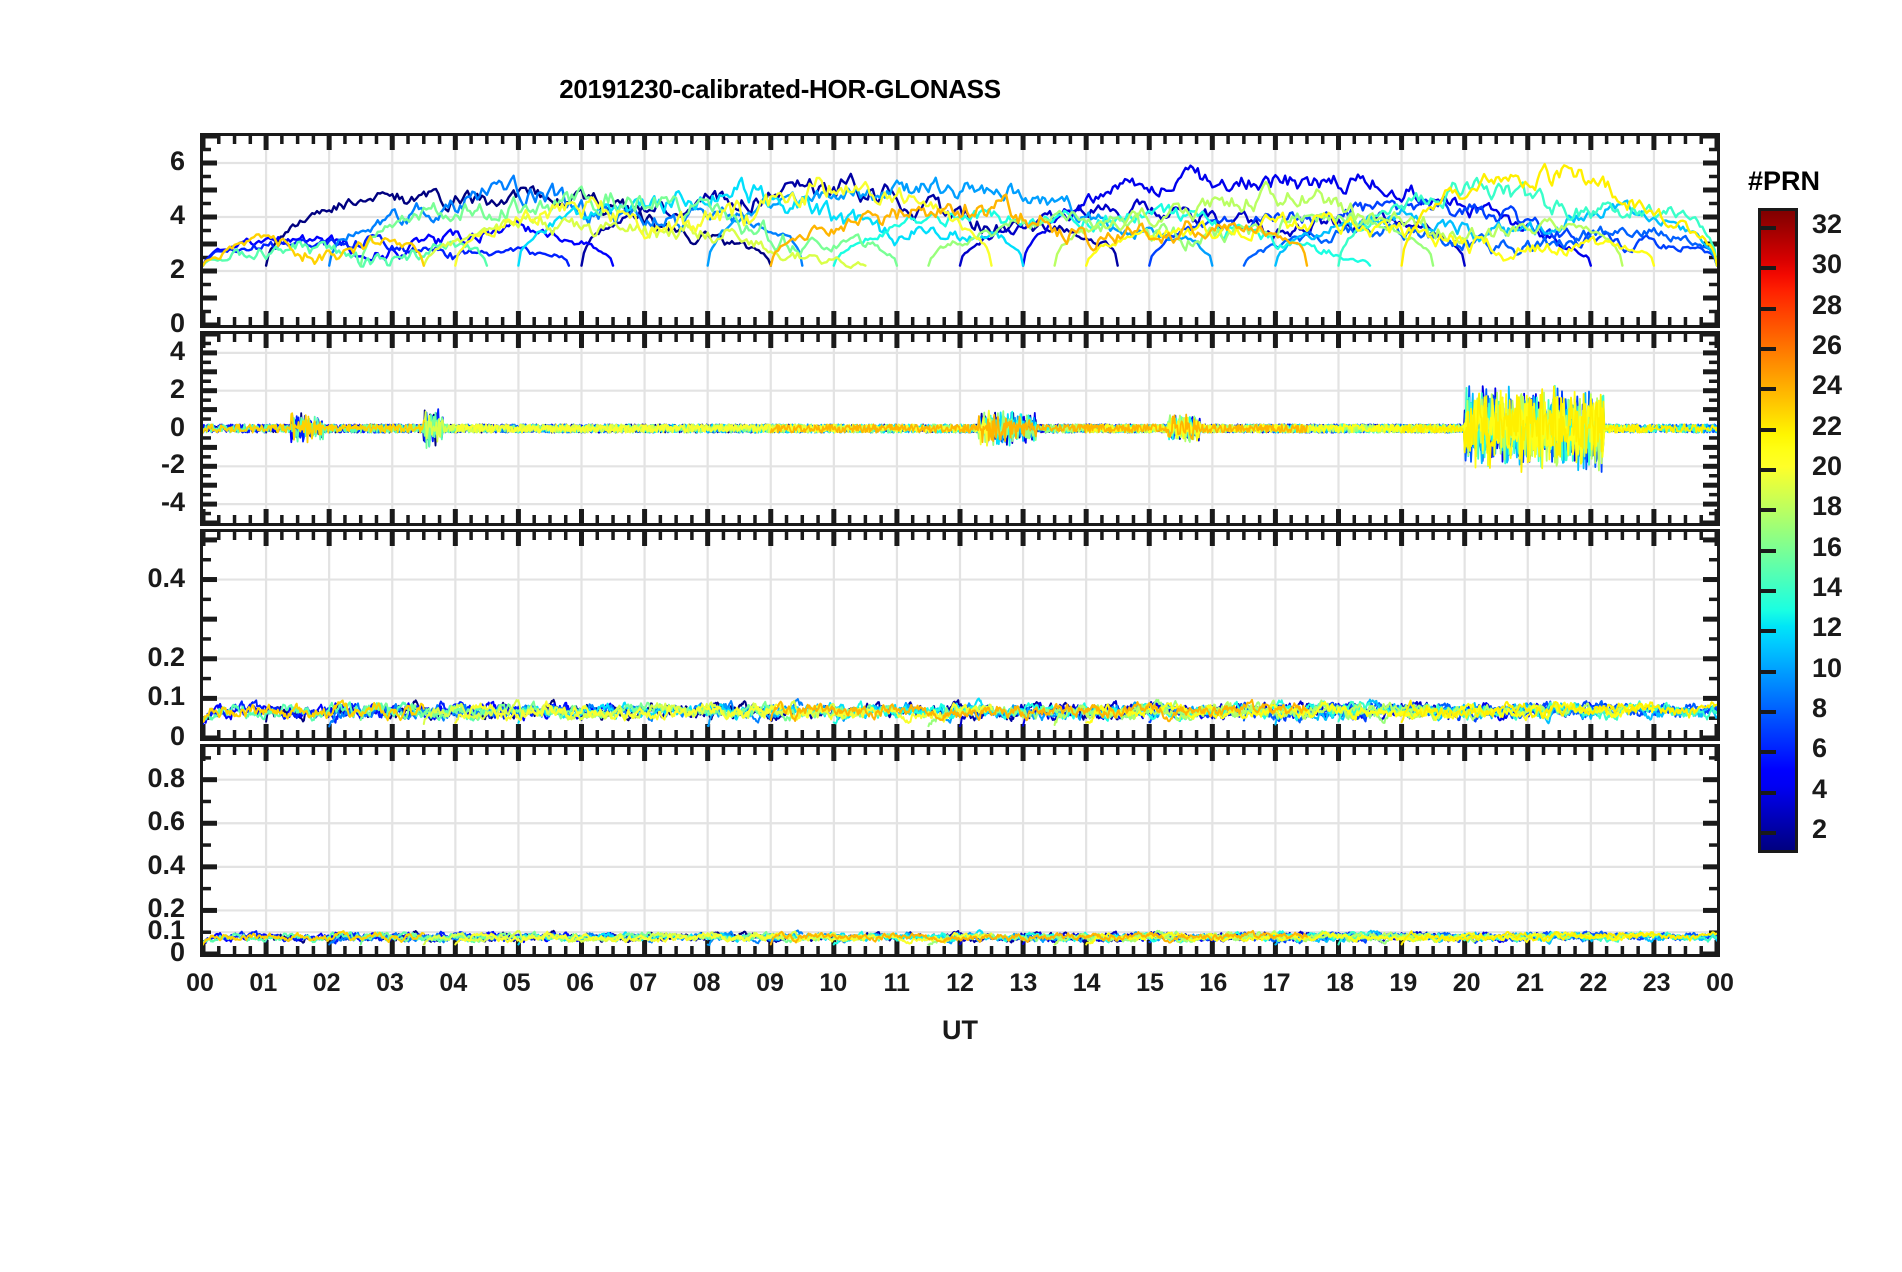  Describe the element at coordinates (1593, 983) in the screenshot. I see `xtick-label: 22` at that location.